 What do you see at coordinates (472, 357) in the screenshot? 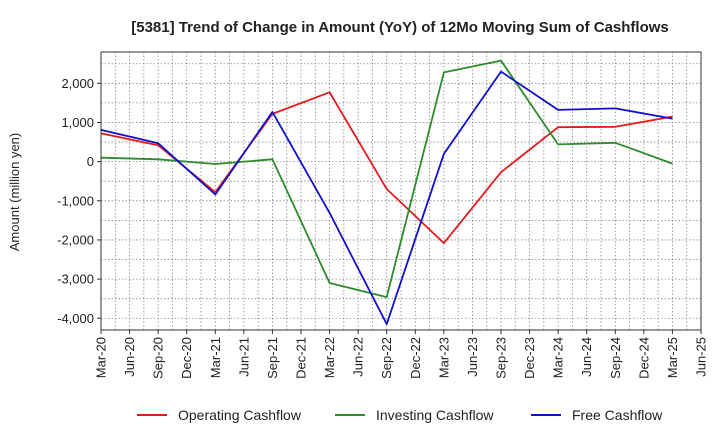
I see `x-tick-label: Jun-23` at bounding box center [472, 357].